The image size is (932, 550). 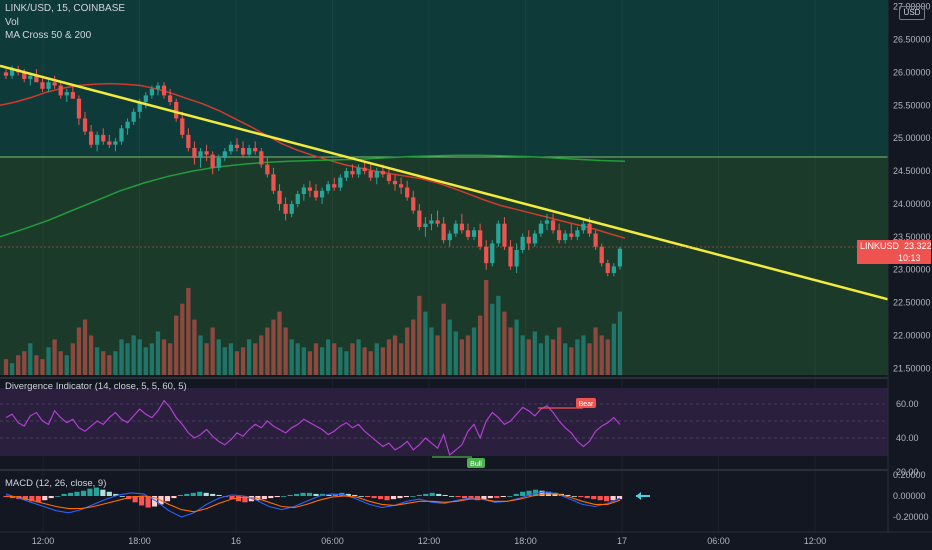 What do you see at coordinates (525, 541) in the screenshot?
I see `time-tick-label: 18:00` at bounding box center [525, 541].